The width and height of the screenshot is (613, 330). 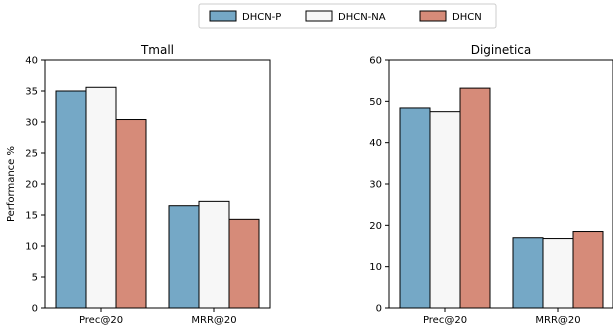 What do you see at coordinates (31, 92) in the screenshot?
I see `y-tick-label: 35` at bounding box center [31, 92].